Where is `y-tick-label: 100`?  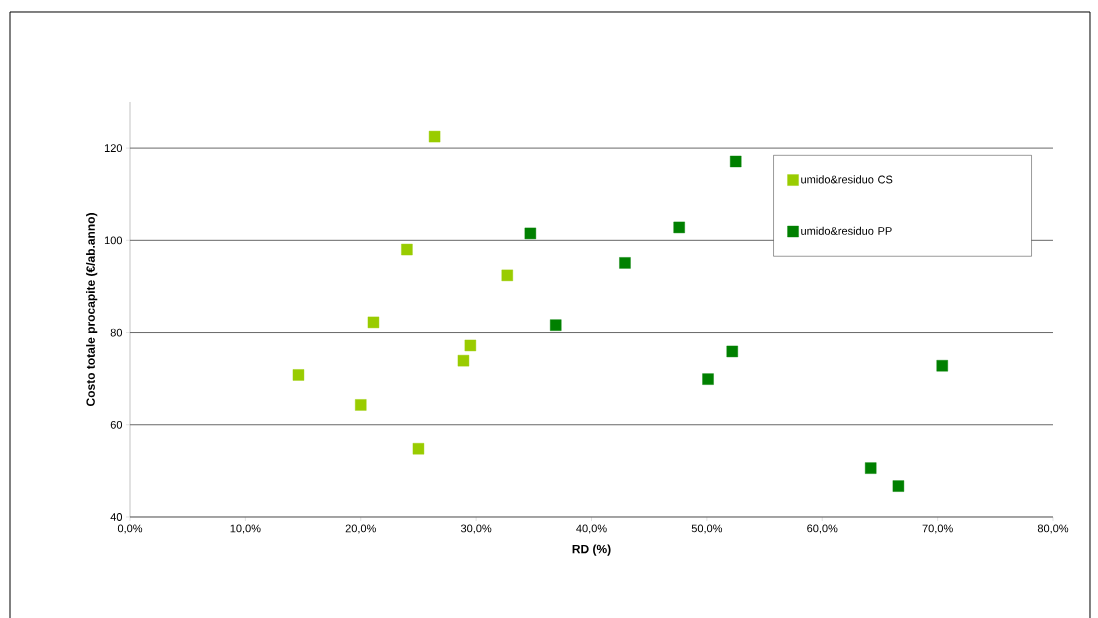 y-tick-label: 100 is located at coordinates (113, 240).